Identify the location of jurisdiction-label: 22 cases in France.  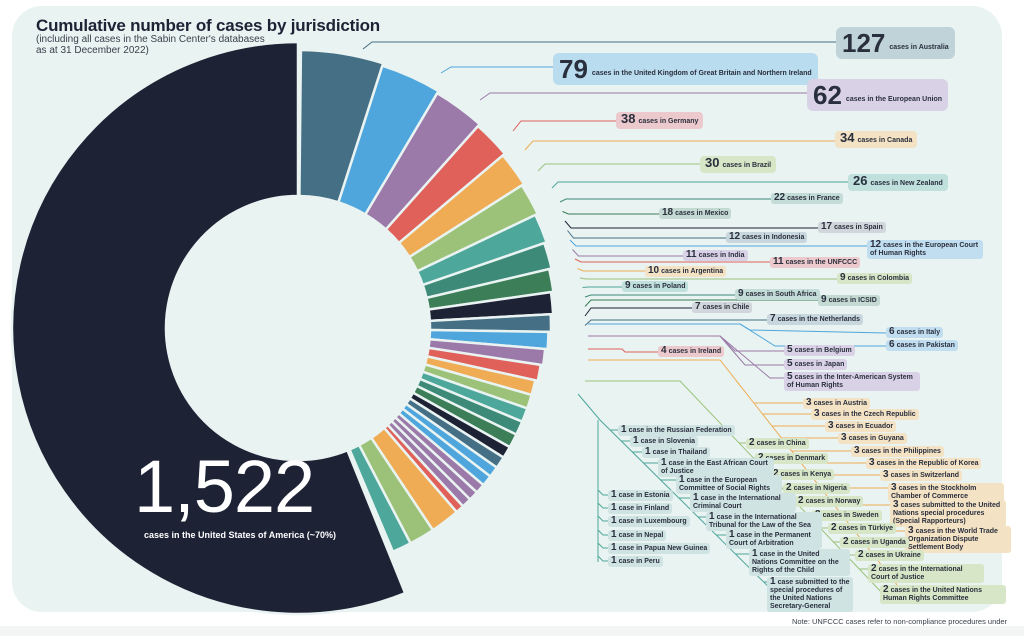
(807, 198).